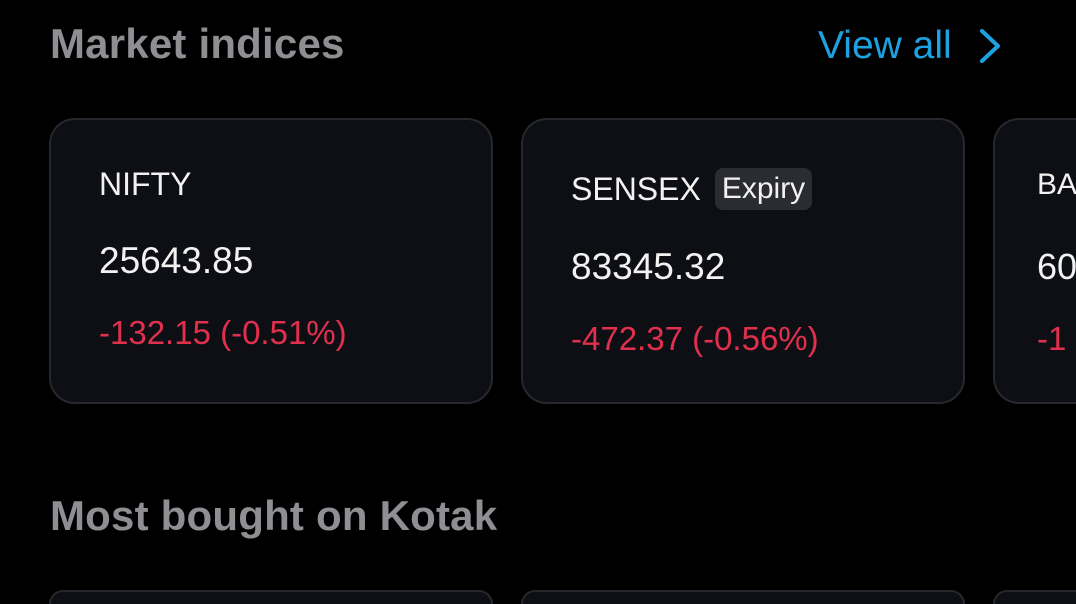 The height and width of the screenshot is (604, 1076). What do you see at coordinates (197, 43) in the screenshot?
I see `market-indices-title: Market indices` at bounding box center [197, 43].